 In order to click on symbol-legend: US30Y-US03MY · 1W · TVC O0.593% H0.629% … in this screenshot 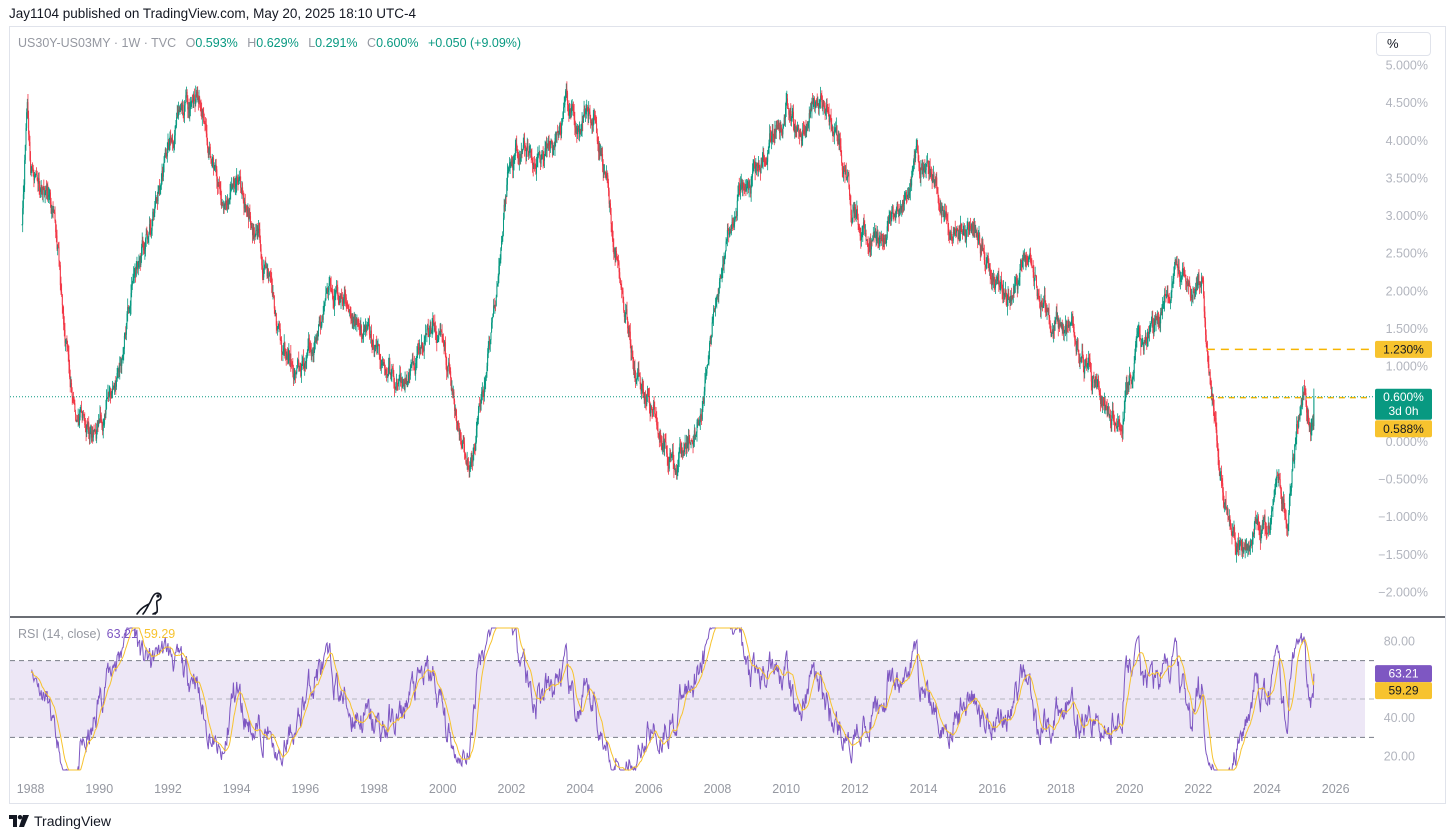, I will do `click(269, 43)`.